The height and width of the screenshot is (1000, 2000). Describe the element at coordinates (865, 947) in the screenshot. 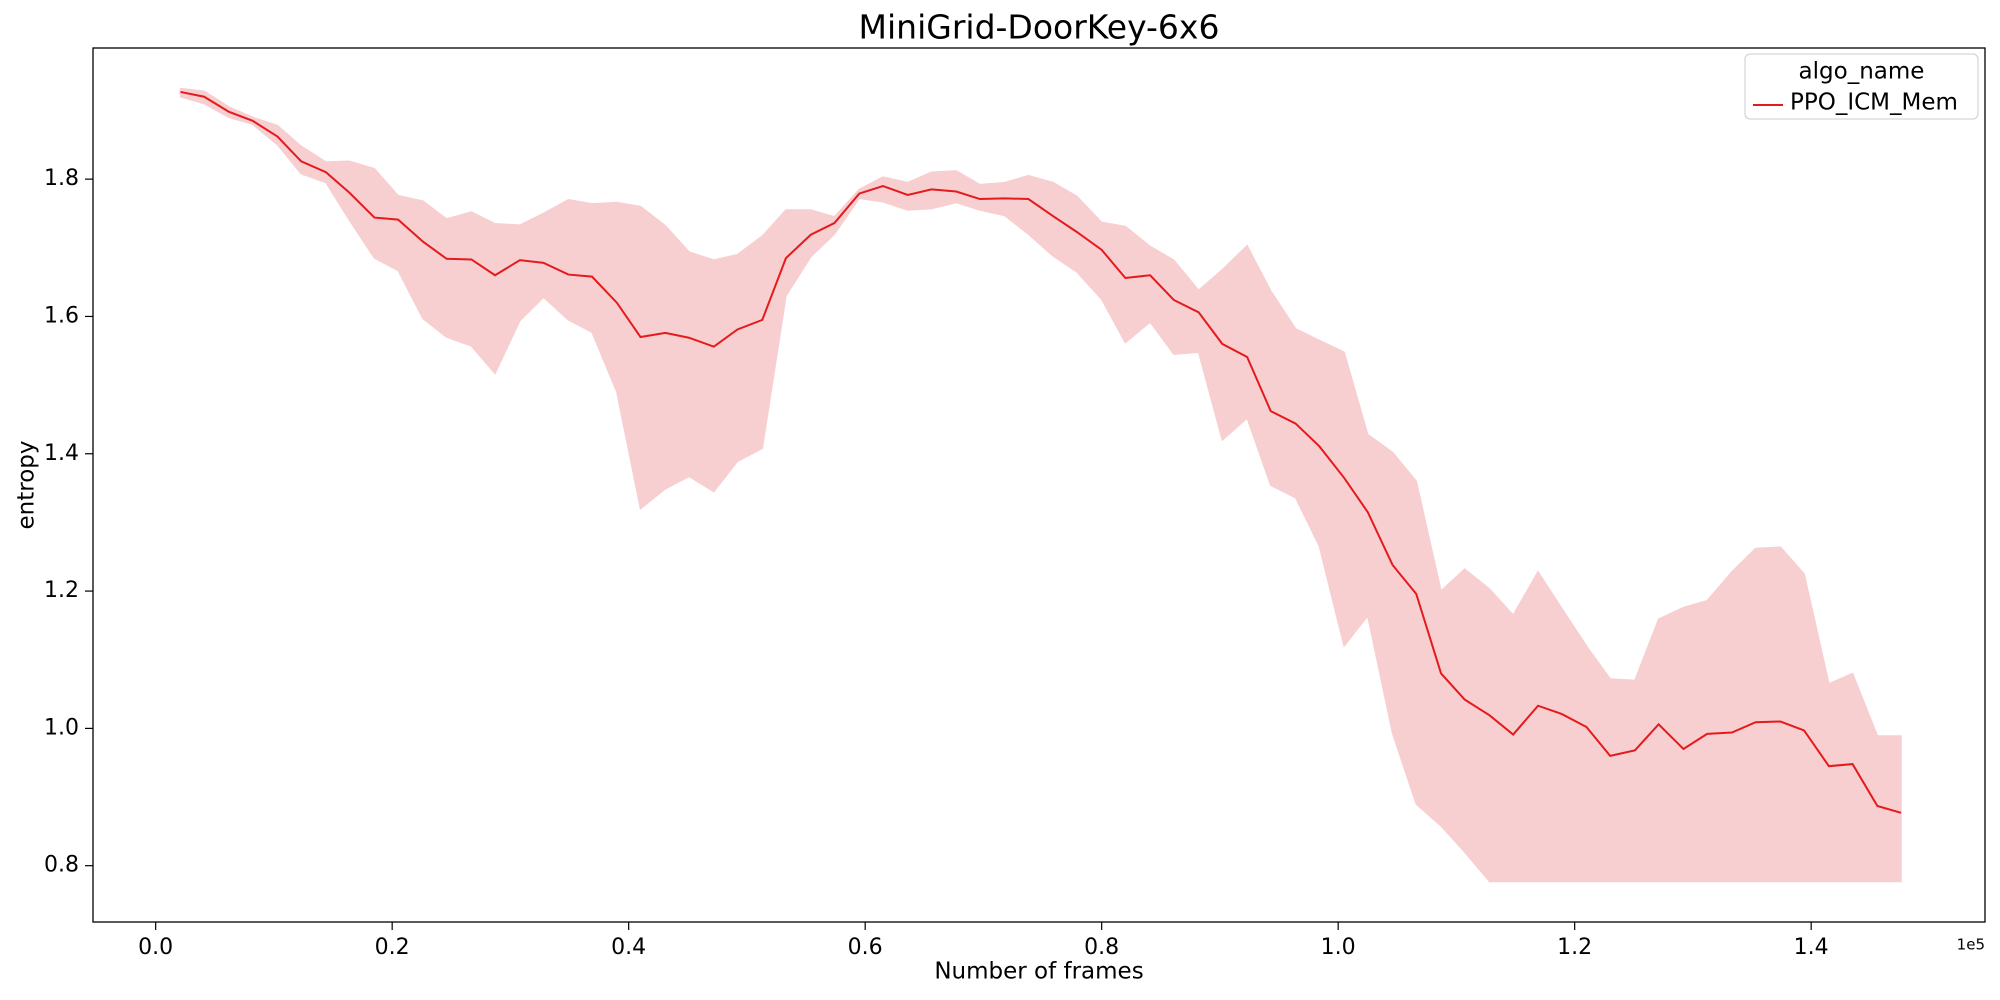

I see `x-tick-label: 0.6` at that location.